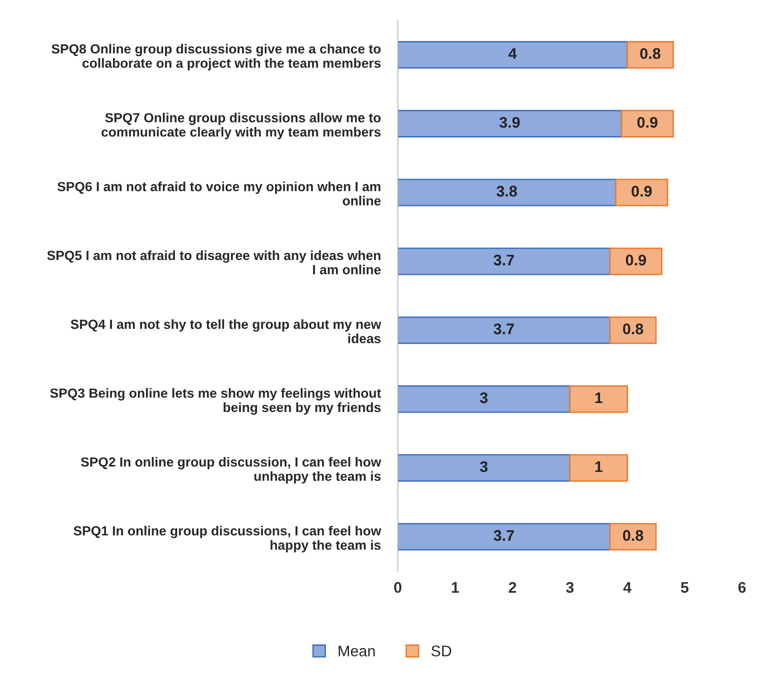  Describe the element at coordinates (241, 126) in the screenshot. I see `y-tick-label: SPQ7 Online group discussions allow me to communicate clearly with my team members` at that location.